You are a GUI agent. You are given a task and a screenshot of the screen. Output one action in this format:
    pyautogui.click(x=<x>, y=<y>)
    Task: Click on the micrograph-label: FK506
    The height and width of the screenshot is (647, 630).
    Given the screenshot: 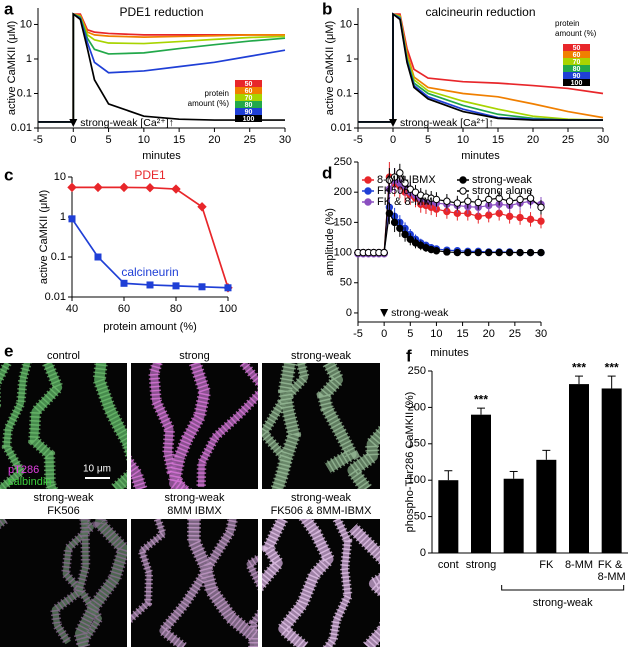 What is the action you would take?
    pyautogui.click(x=63, y=511)
    